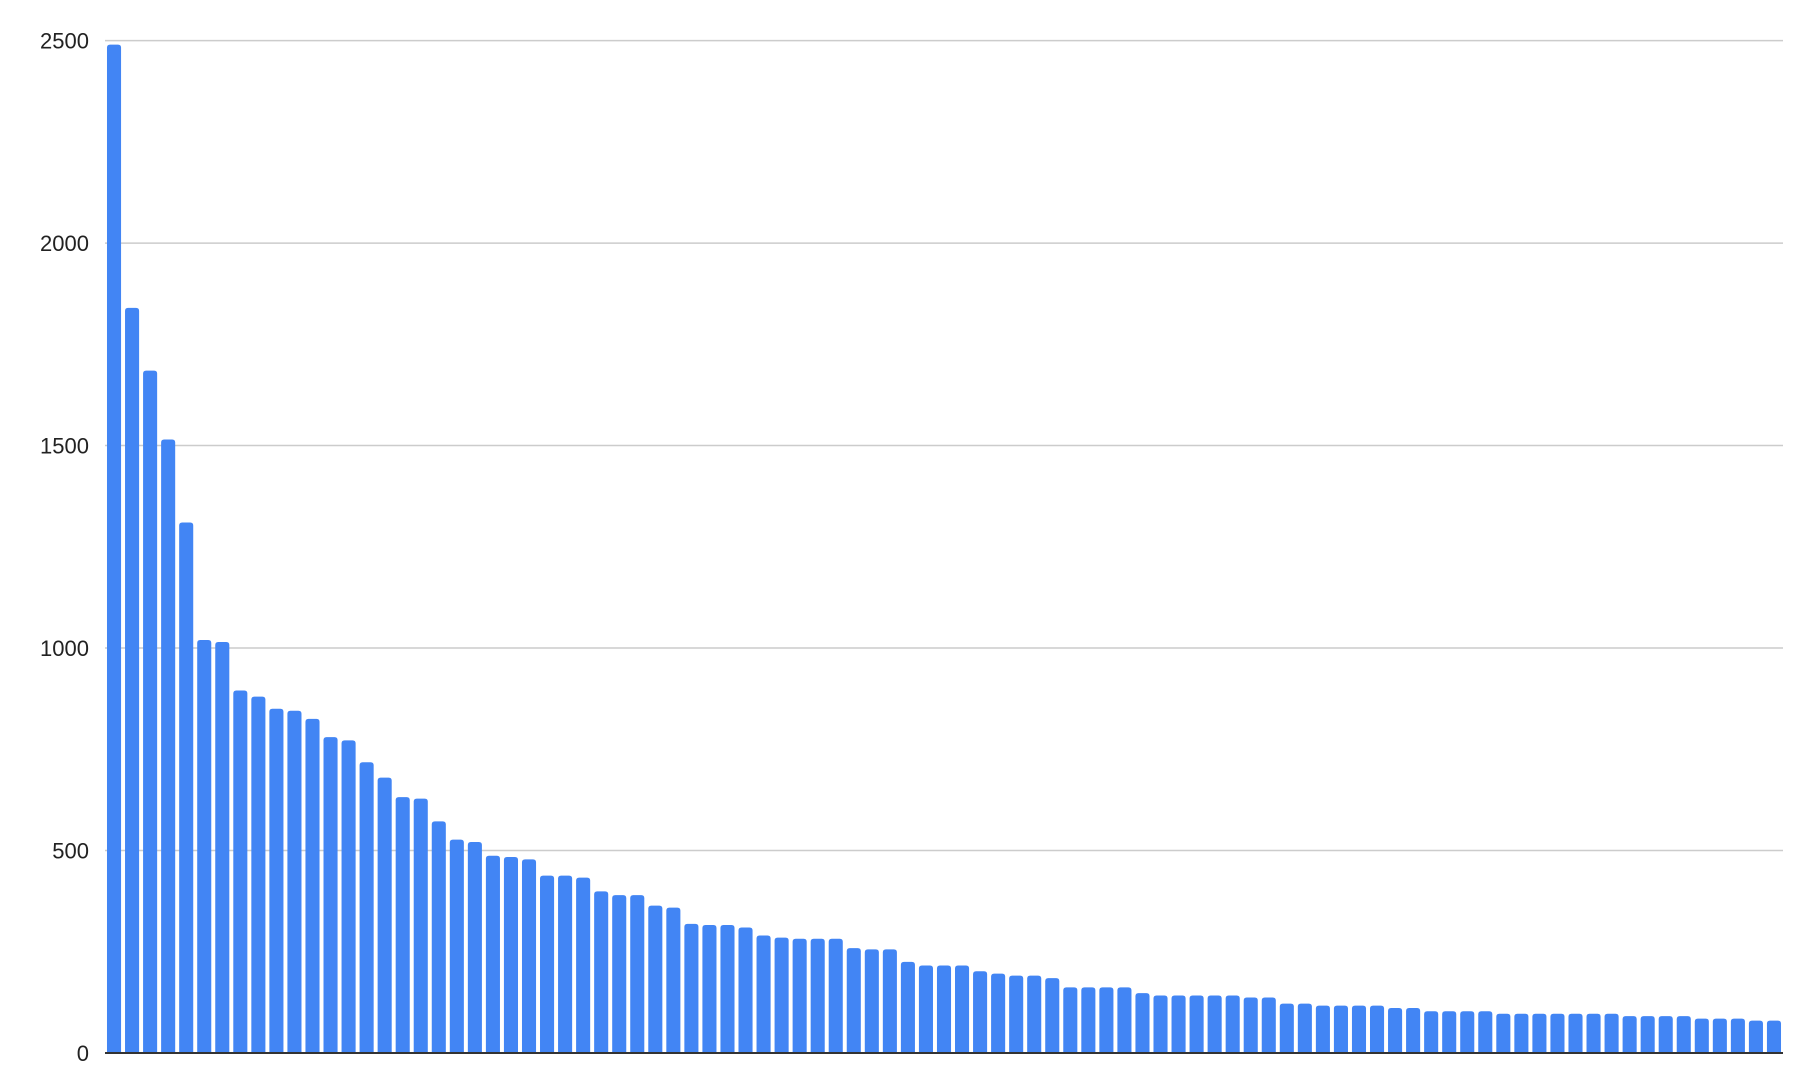 This screenshot has height=1092, width=1798. Describe the element at coordinates (64, 547) in the screenshot. I see `y-axis-labels: 0 500 1000 1500 2000 2500` at that location.